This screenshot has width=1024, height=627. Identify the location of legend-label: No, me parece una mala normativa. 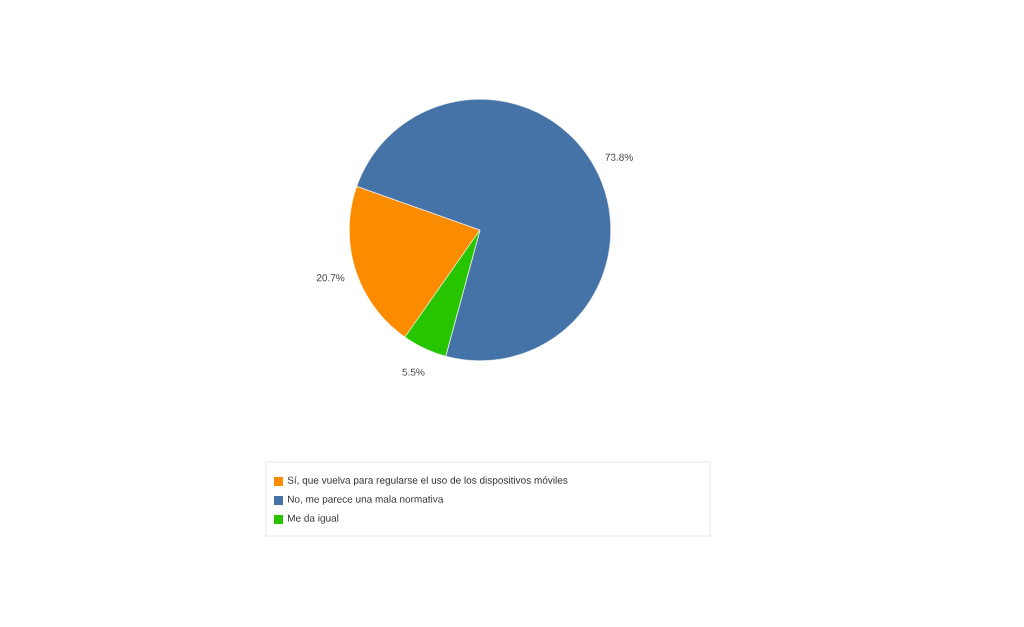
(366, 500).